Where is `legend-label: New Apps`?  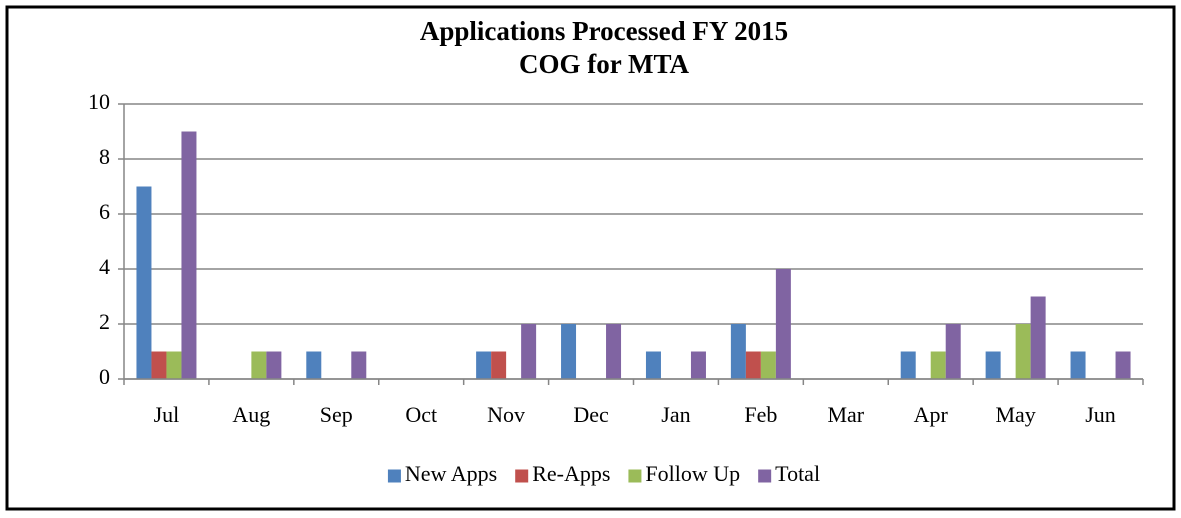
legend-label: New Apps is located at coordinates (451, 473).